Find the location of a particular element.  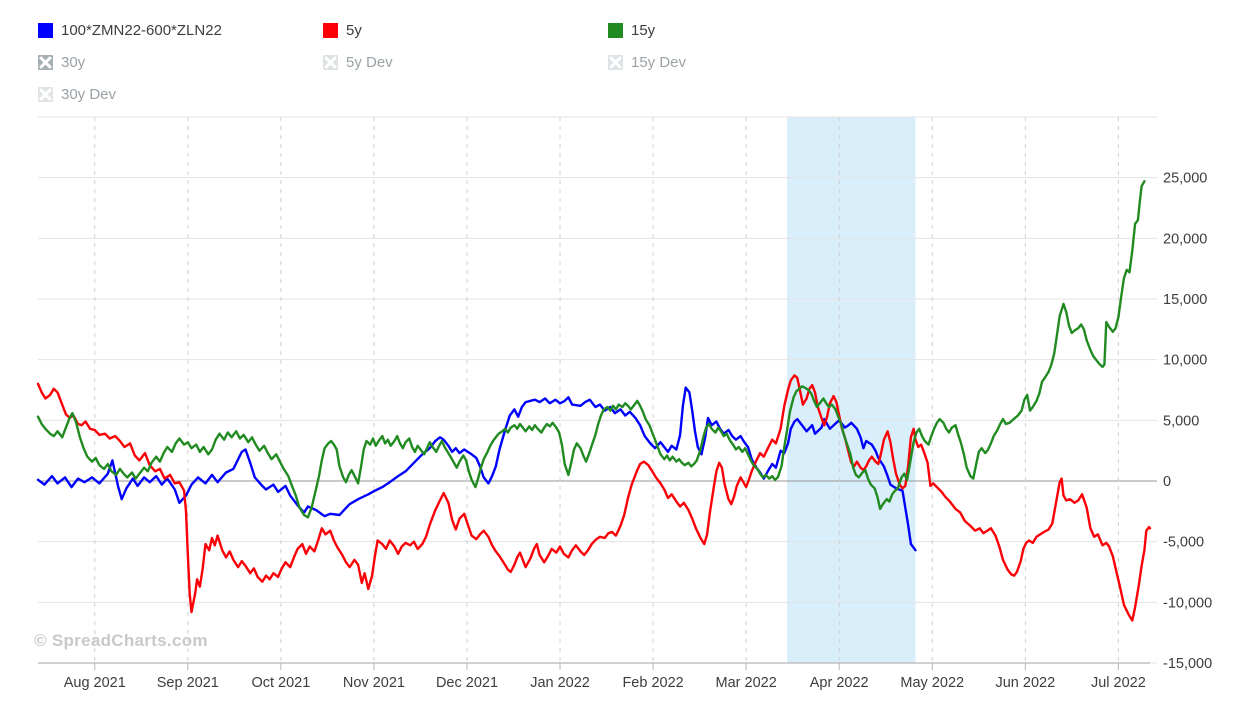

svg-text: -5,000 is located at coordinates (1183, 543).